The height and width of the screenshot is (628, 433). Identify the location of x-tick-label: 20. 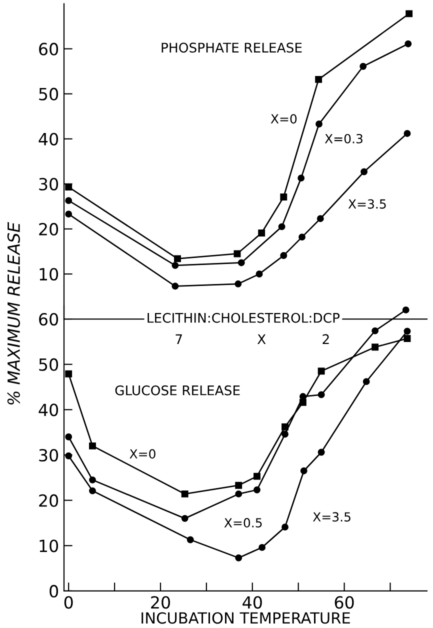
(160, 602).